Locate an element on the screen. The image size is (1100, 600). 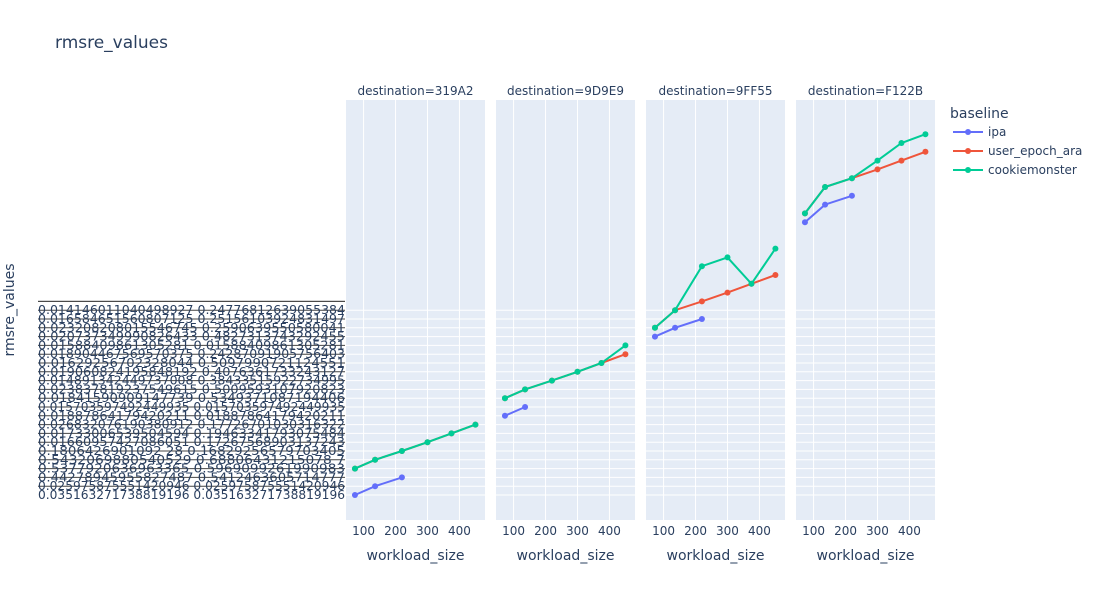
y-tick-label: 0.018904467569570375 0.24287091905756403 is located at coordinates (191, 354).